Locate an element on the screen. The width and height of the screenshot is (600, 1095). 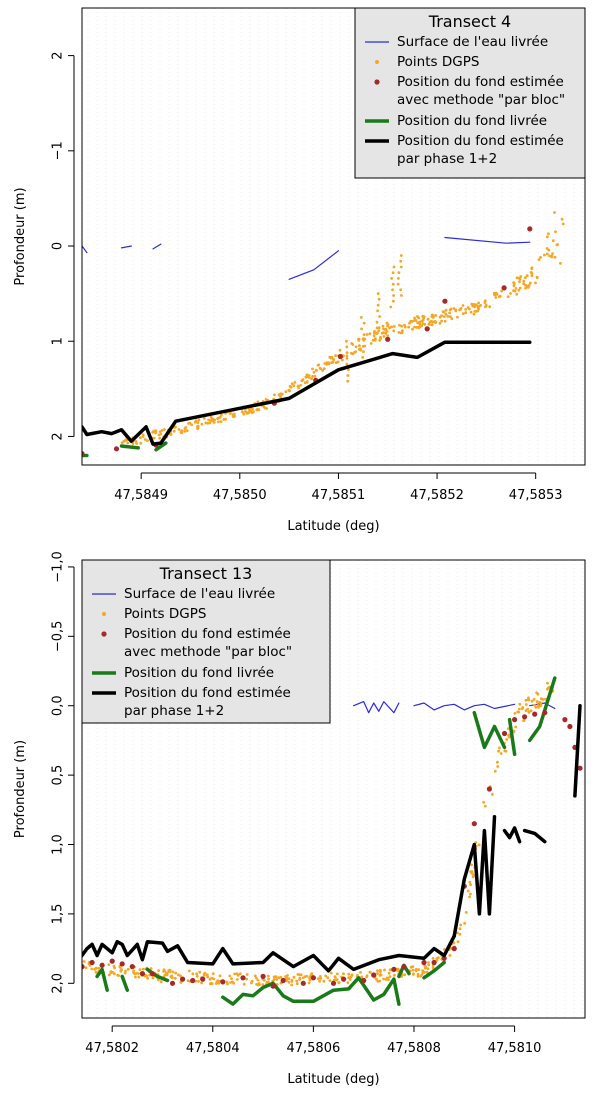
legend-title: Transect 13 is located at coordinates (206, 573).